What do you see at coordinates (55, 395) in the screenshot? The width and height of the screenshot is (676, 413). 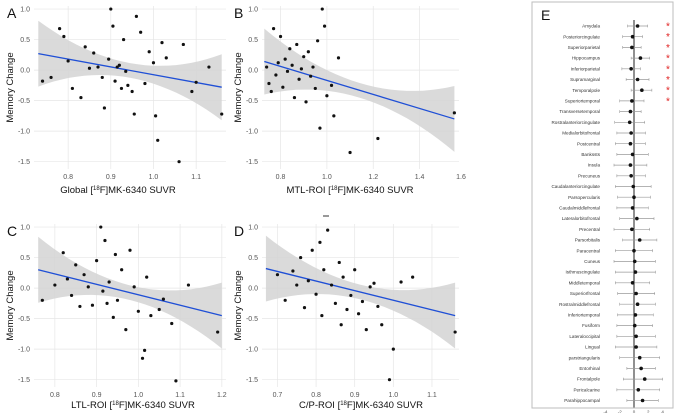 I see `x-tick-label: 0.8` at bounding box center [55, 395].